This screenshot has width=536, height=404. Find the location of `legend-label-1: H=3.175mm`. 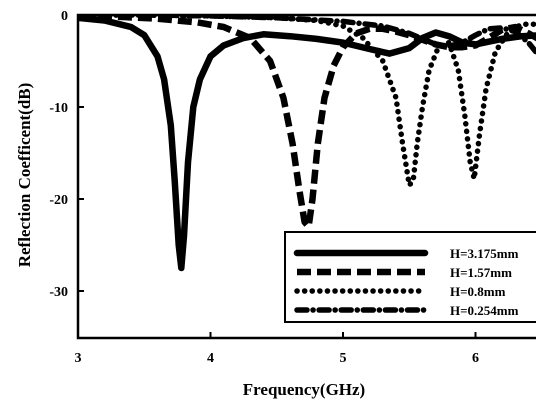

legend-label-1: H=3.175mm is located at coordinates (484, 253).